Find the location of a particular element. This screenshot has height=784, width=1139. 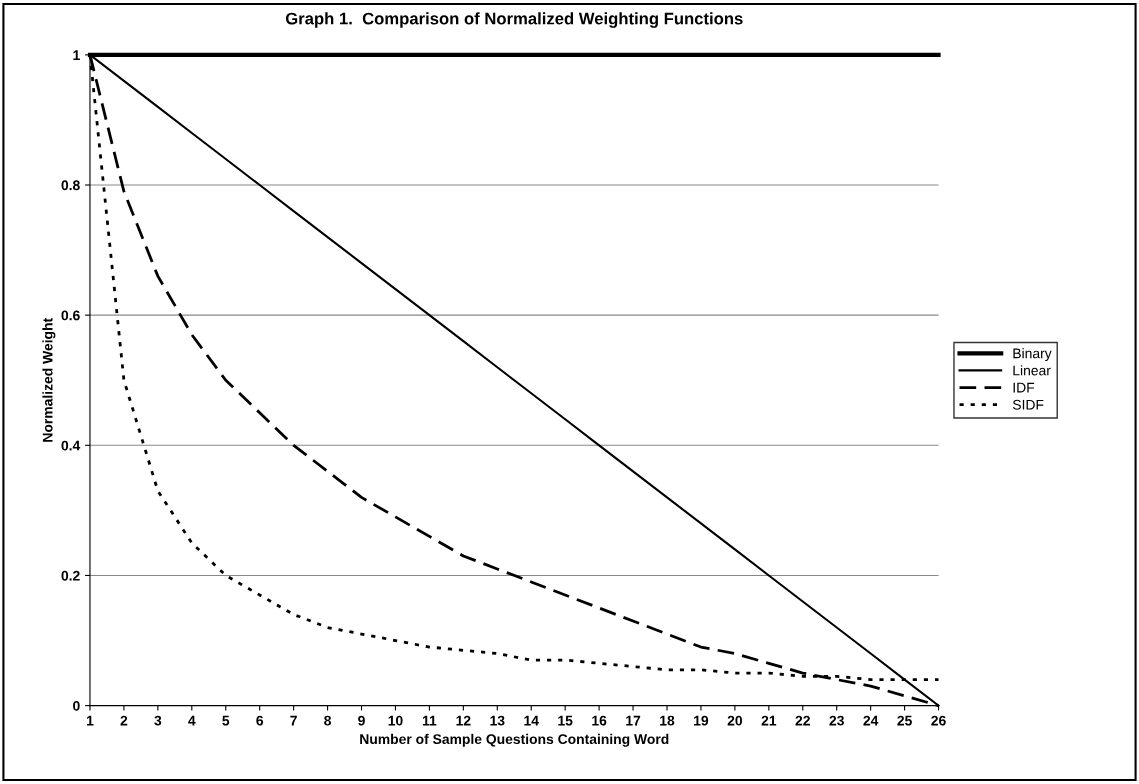

x-tick-label: 1 is located at coordinates (90, 720).